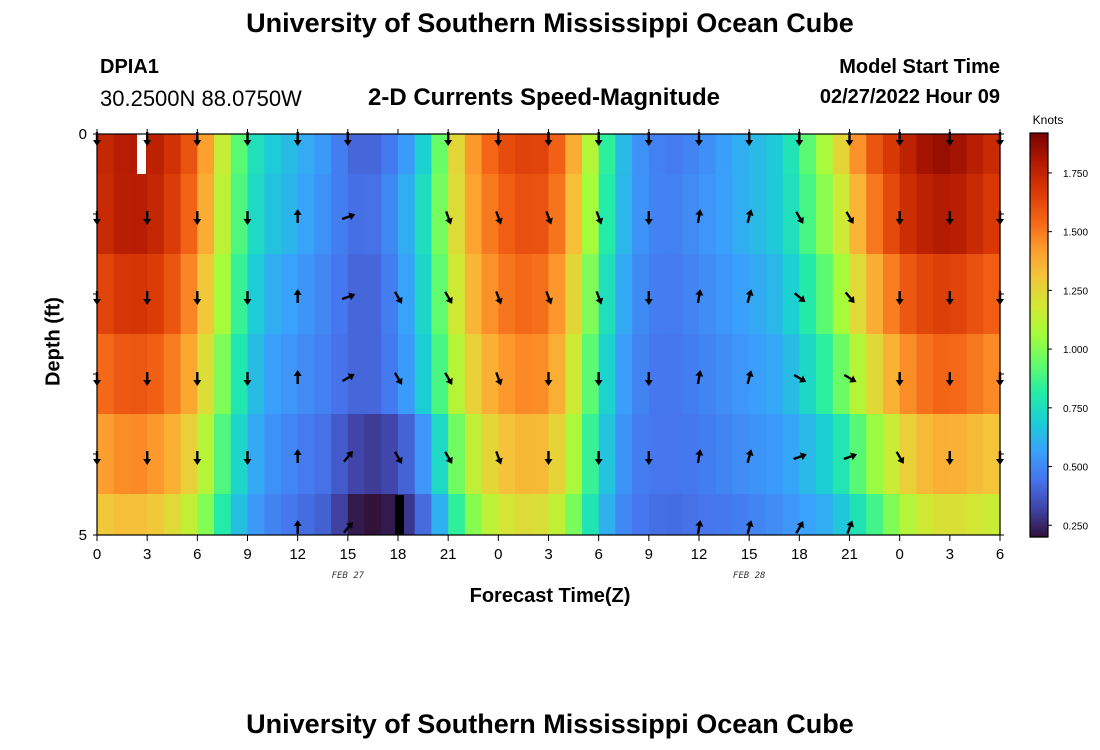 Image resolution: width=1100 pixels, height=750 pixels. What do you see at coordinates (1075, 174) in the screenshot?
I see `colorbar-tick-label: 1.750` at bounding box center [1075, 174].